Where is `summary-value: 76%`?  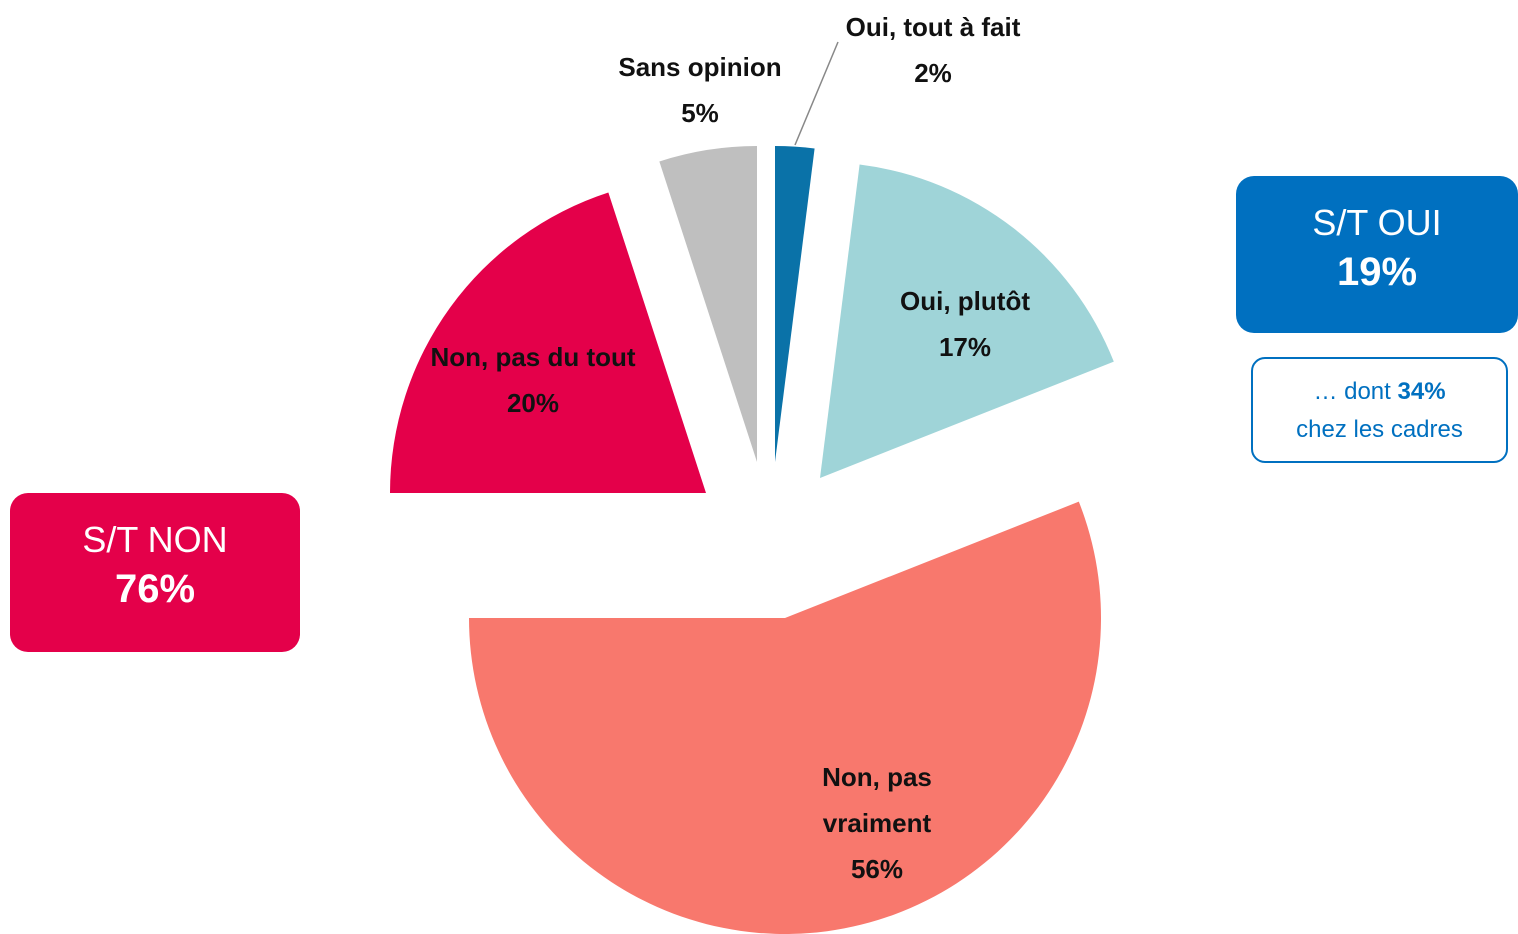 summary-value: 76% is located at coordinates (155, 589).